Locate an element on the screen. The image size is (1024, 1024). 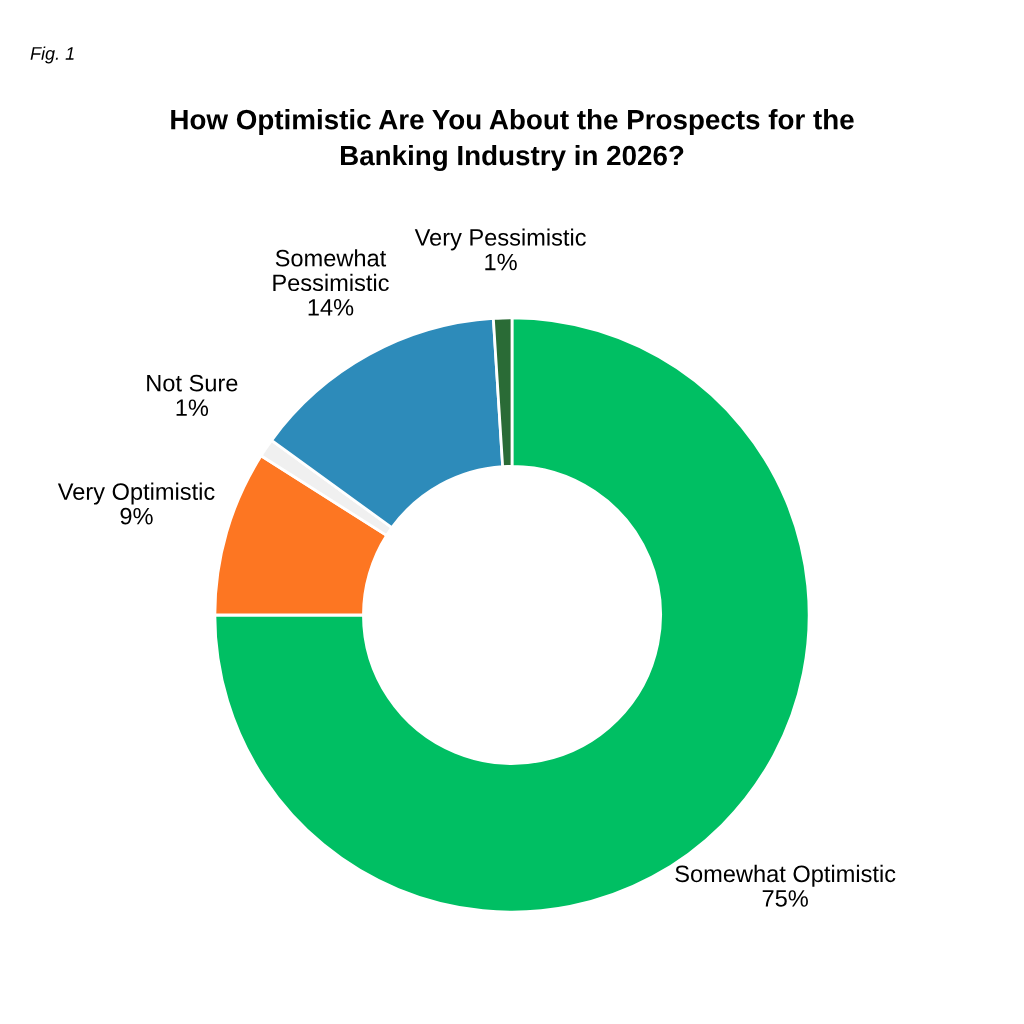
data-label: 75% is located at coordinates (785, 898).